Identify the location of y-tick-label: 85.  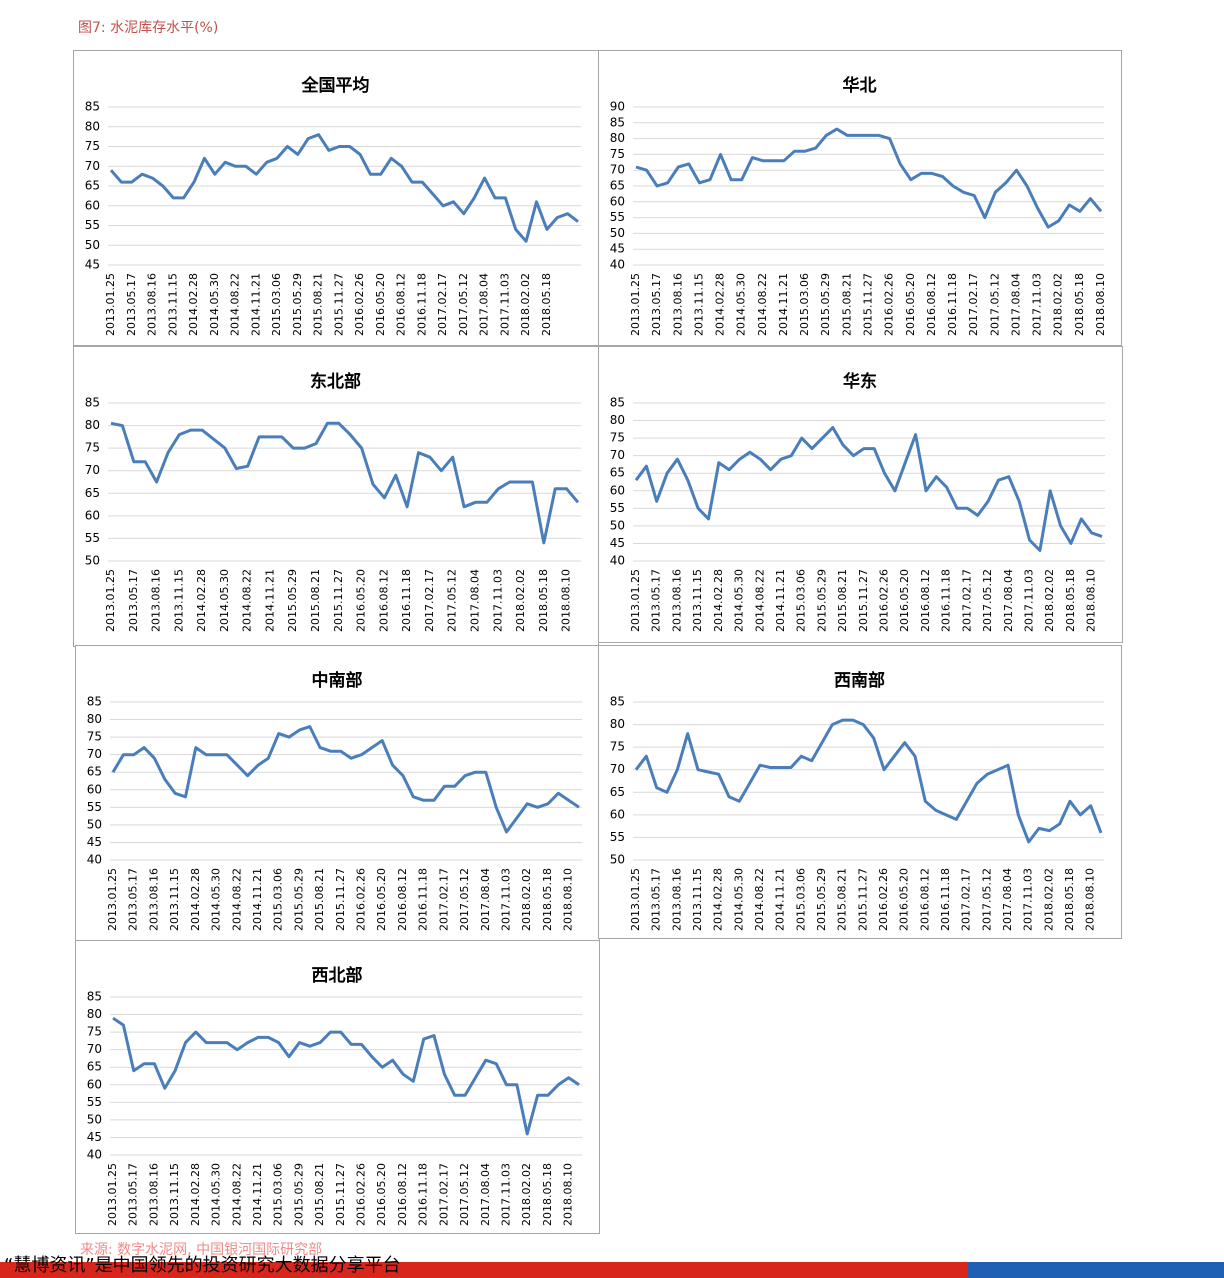
(92, 107).